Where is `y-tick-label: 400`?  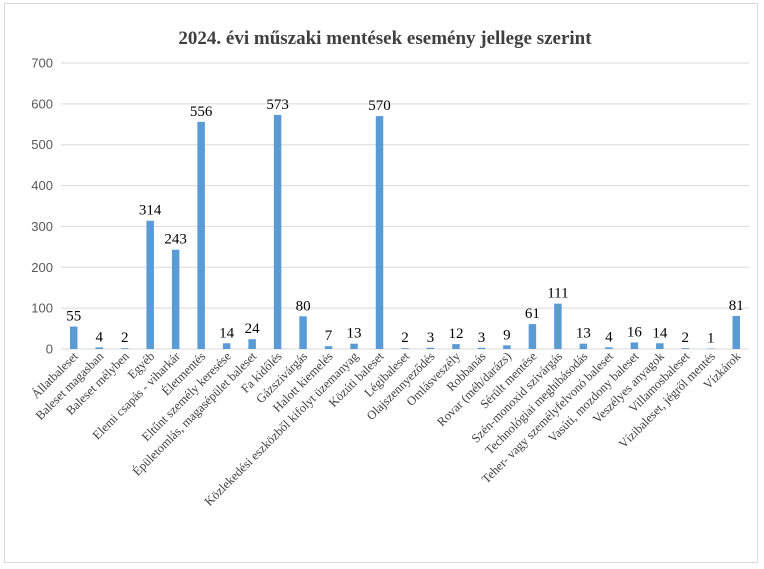 y-tick-label: 400 is located at coordinates (42, 185).